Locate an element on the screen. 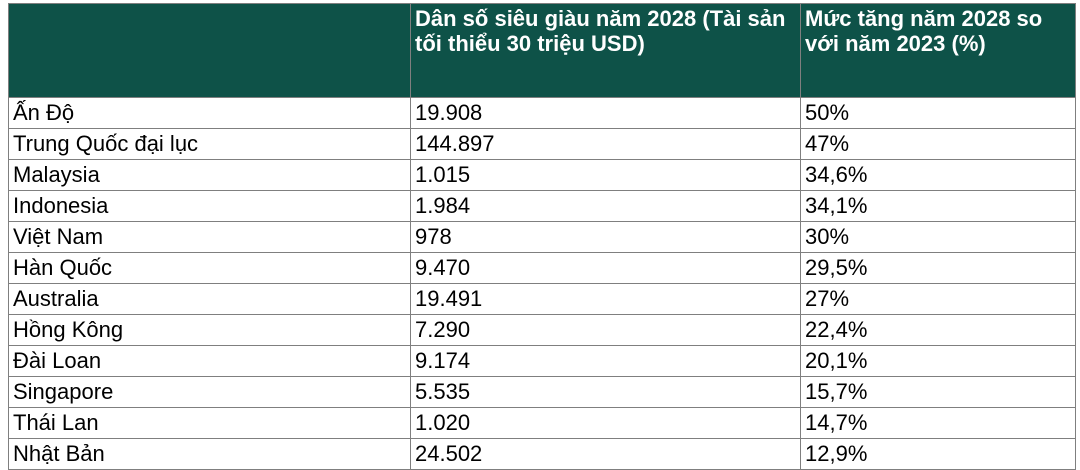 This screenshot has width=1080, height=470. table-cell: 12,9% is located at coordinates (938, 454).